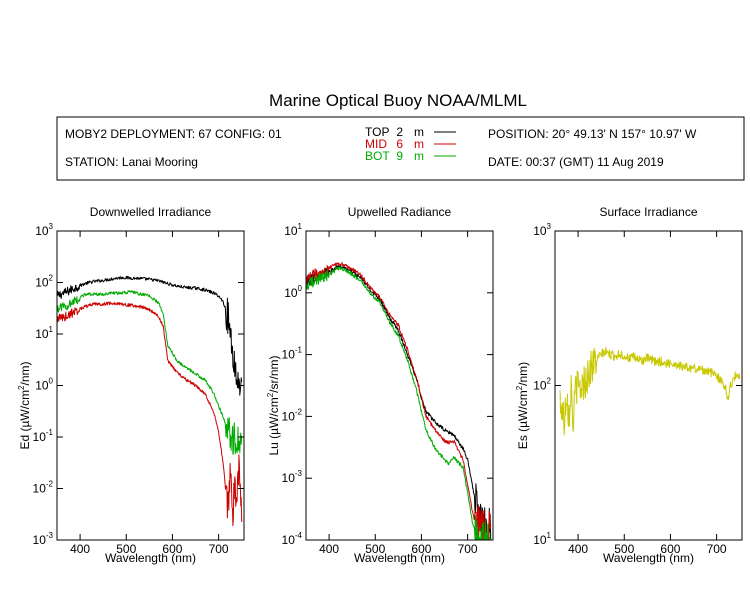  I want to click on legend-label-mid: MID, so click(376, 144).